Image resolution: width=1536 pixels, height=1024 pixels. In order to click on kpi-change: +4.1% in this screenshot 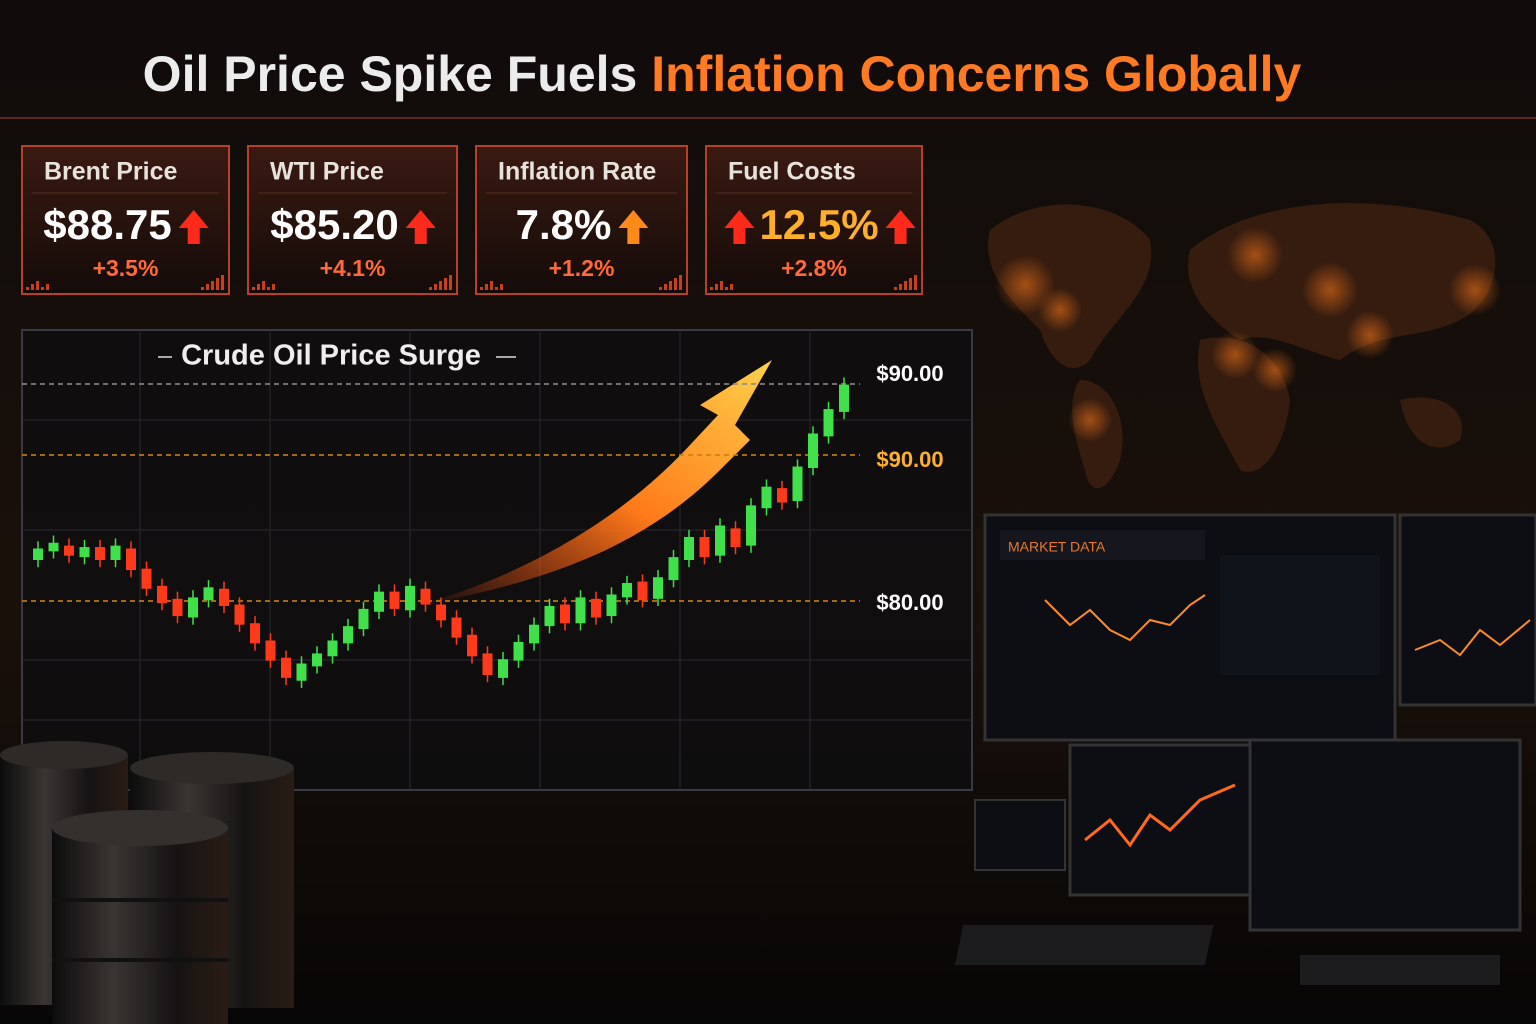, I will do `click(353, 268)`.